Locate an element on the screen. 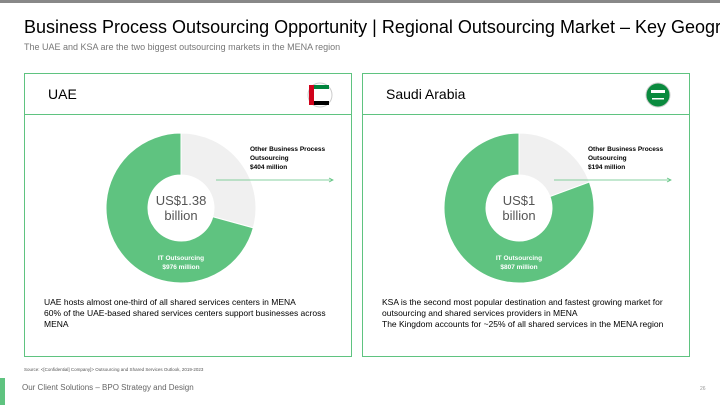  panel-title: Saudi Arabia is located at coordinates (426, 94).